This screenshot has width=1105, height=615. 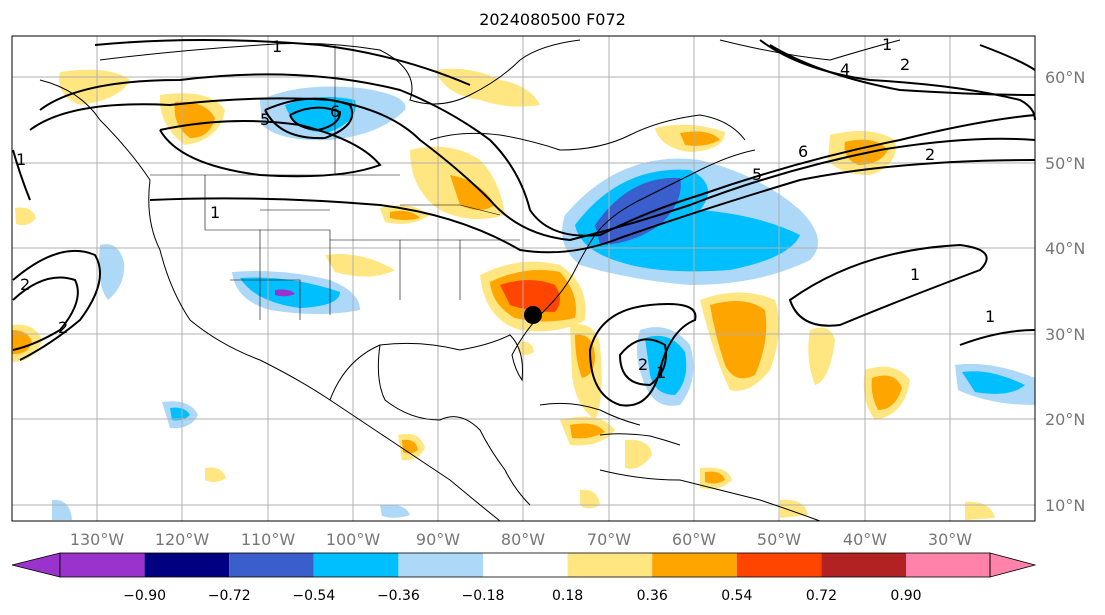 What do you see at coordinates (821, 596) in the screenshot?
I see `colorbar-tick-label: 0.72` at bounding box center [821, 596].